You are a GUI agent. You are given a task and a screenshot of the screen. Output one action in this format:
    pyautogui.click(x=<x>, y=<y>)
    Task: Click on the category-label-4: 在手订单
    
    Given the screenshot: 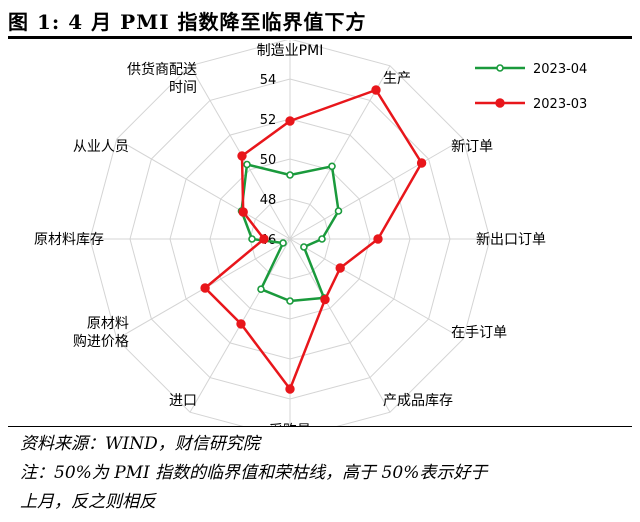 What is the action you would take?
    pyautogui.click(x=479, y=333)
    